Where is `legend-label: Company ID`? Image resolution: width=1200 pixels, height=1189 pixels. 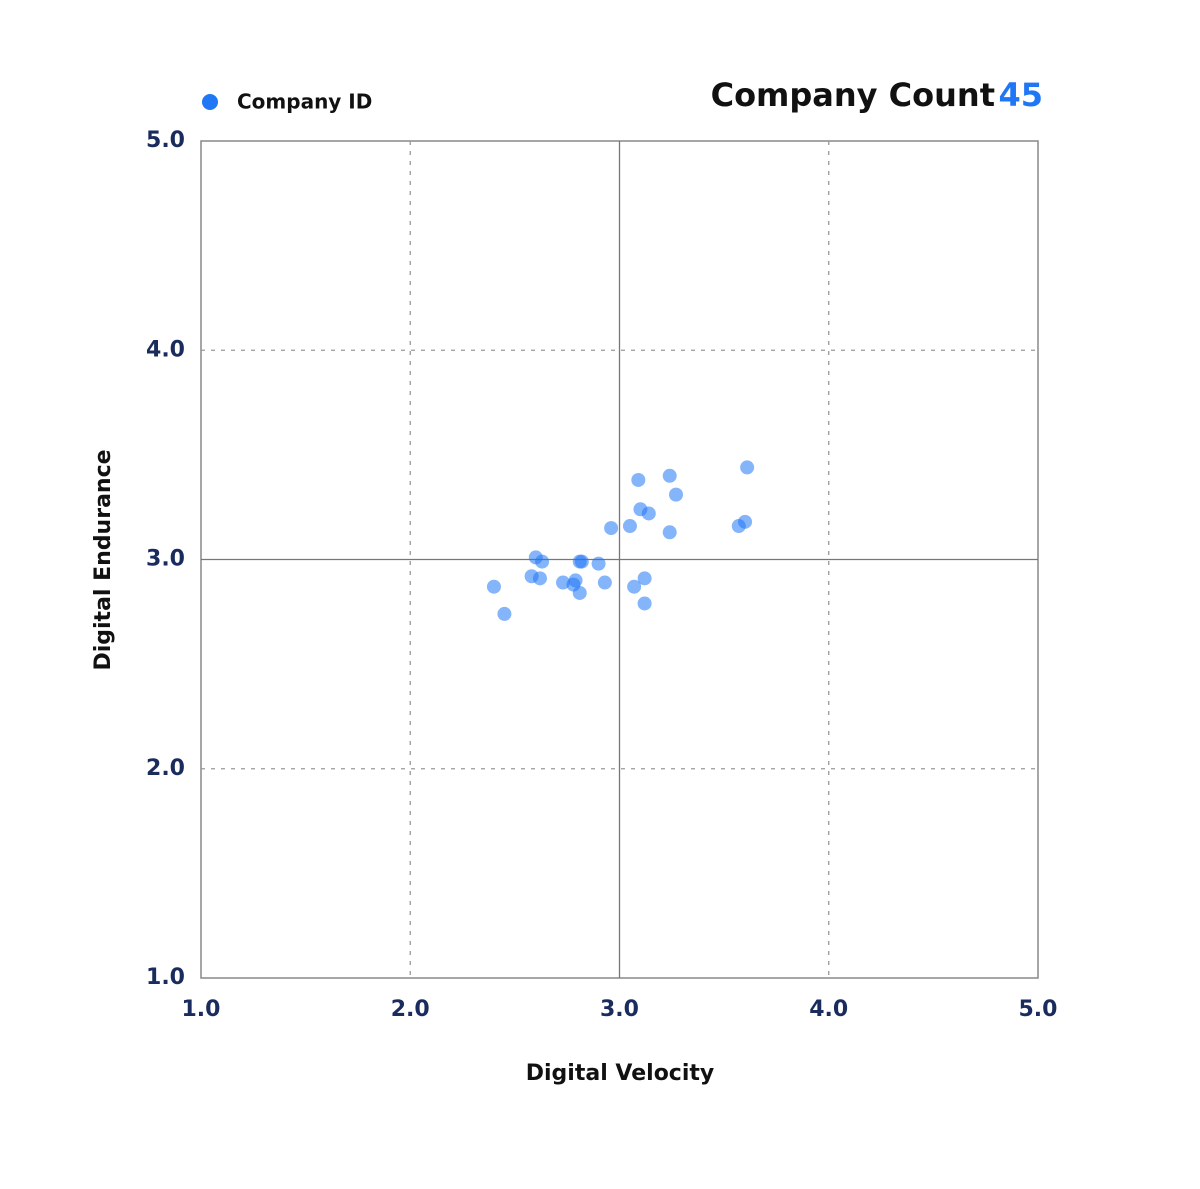
legend-label: Company ID is located at coordinates (304, 102).